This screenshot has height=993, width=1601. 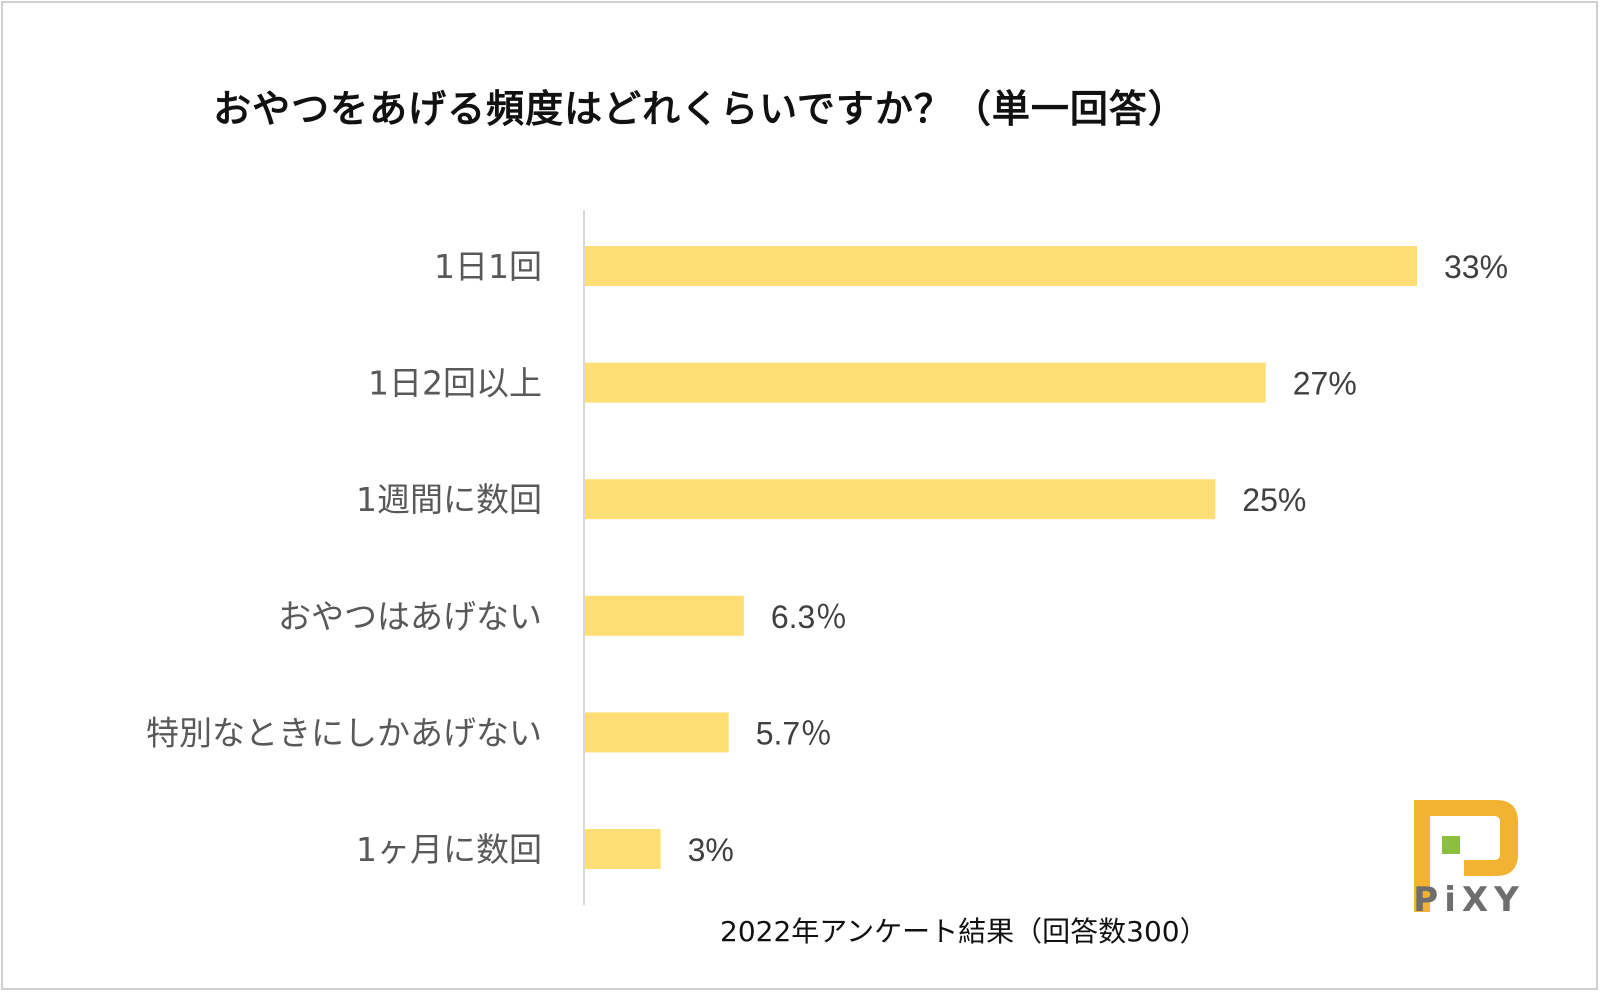 I want to click on category-label: 1日2回以上, so click(x=455, y=383).